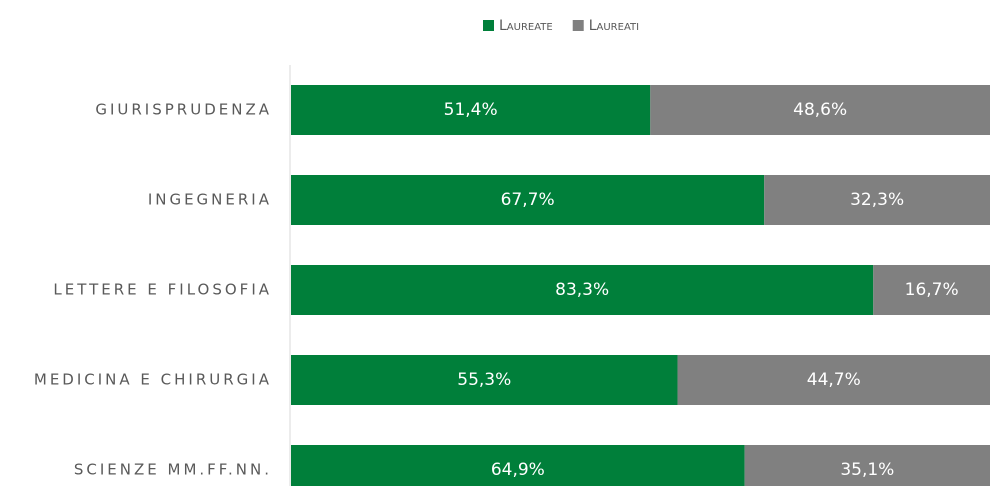 The width and height of the screenshot is (990, 486). I want to click on legend-label: Laureate, so click(526, 26).